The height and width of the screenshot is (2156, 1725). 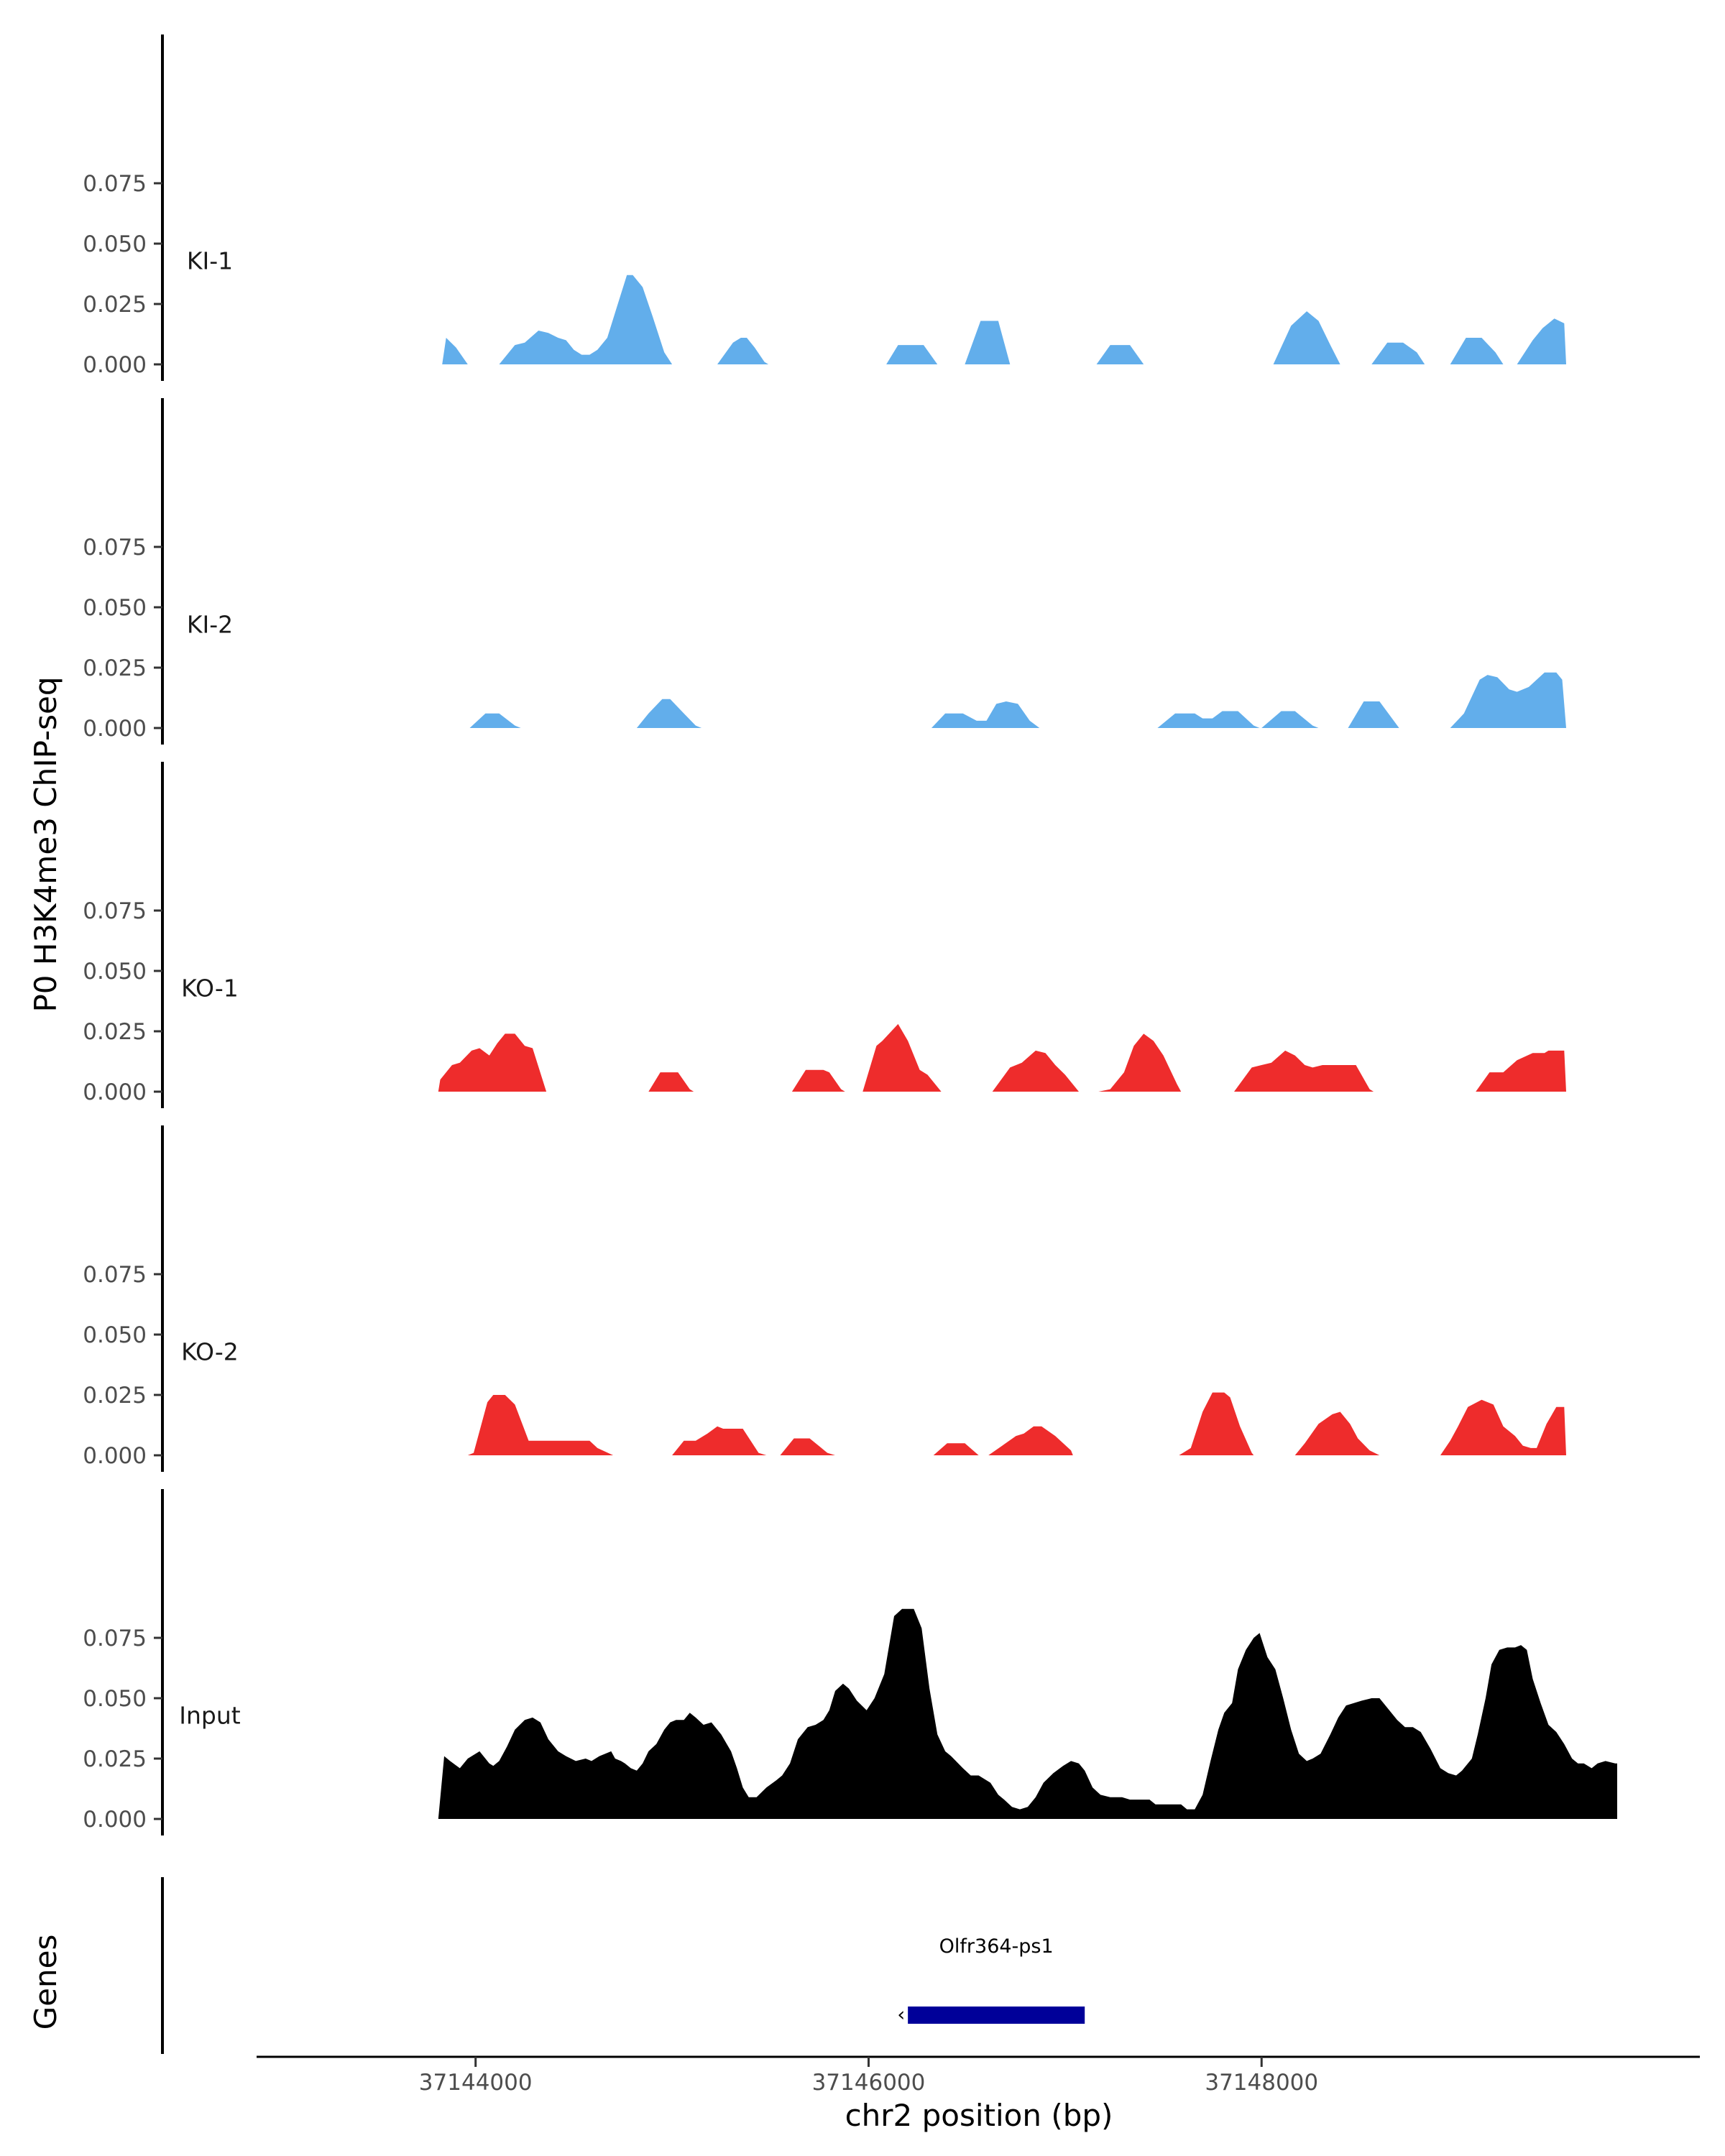 What do you see at coordinates (45, 844) in the screenshot?
I see `y-axis-title: P0 H3K4me3 ChIP-seq` at bounding box center [45, 844].